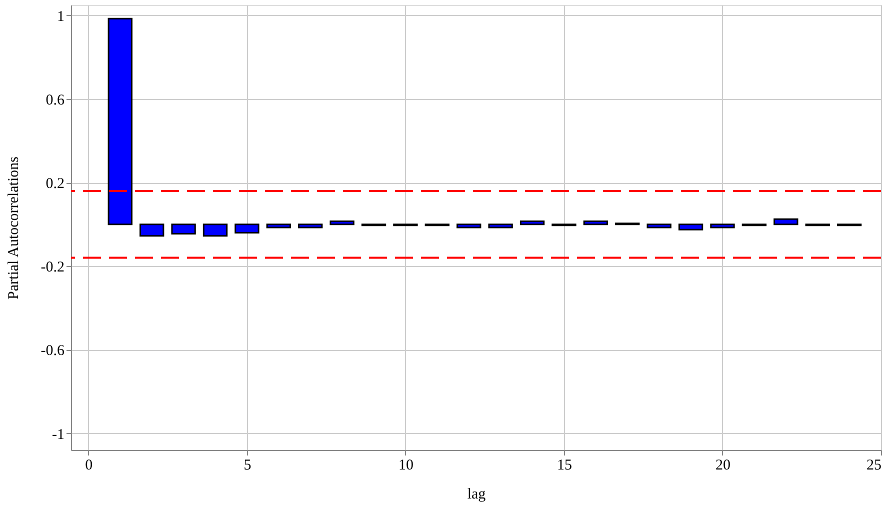 The image size is (887, 506). Describe the element at coordinates (476, 494) in the screenshot. I see `x-axis-title: lag` at that location.